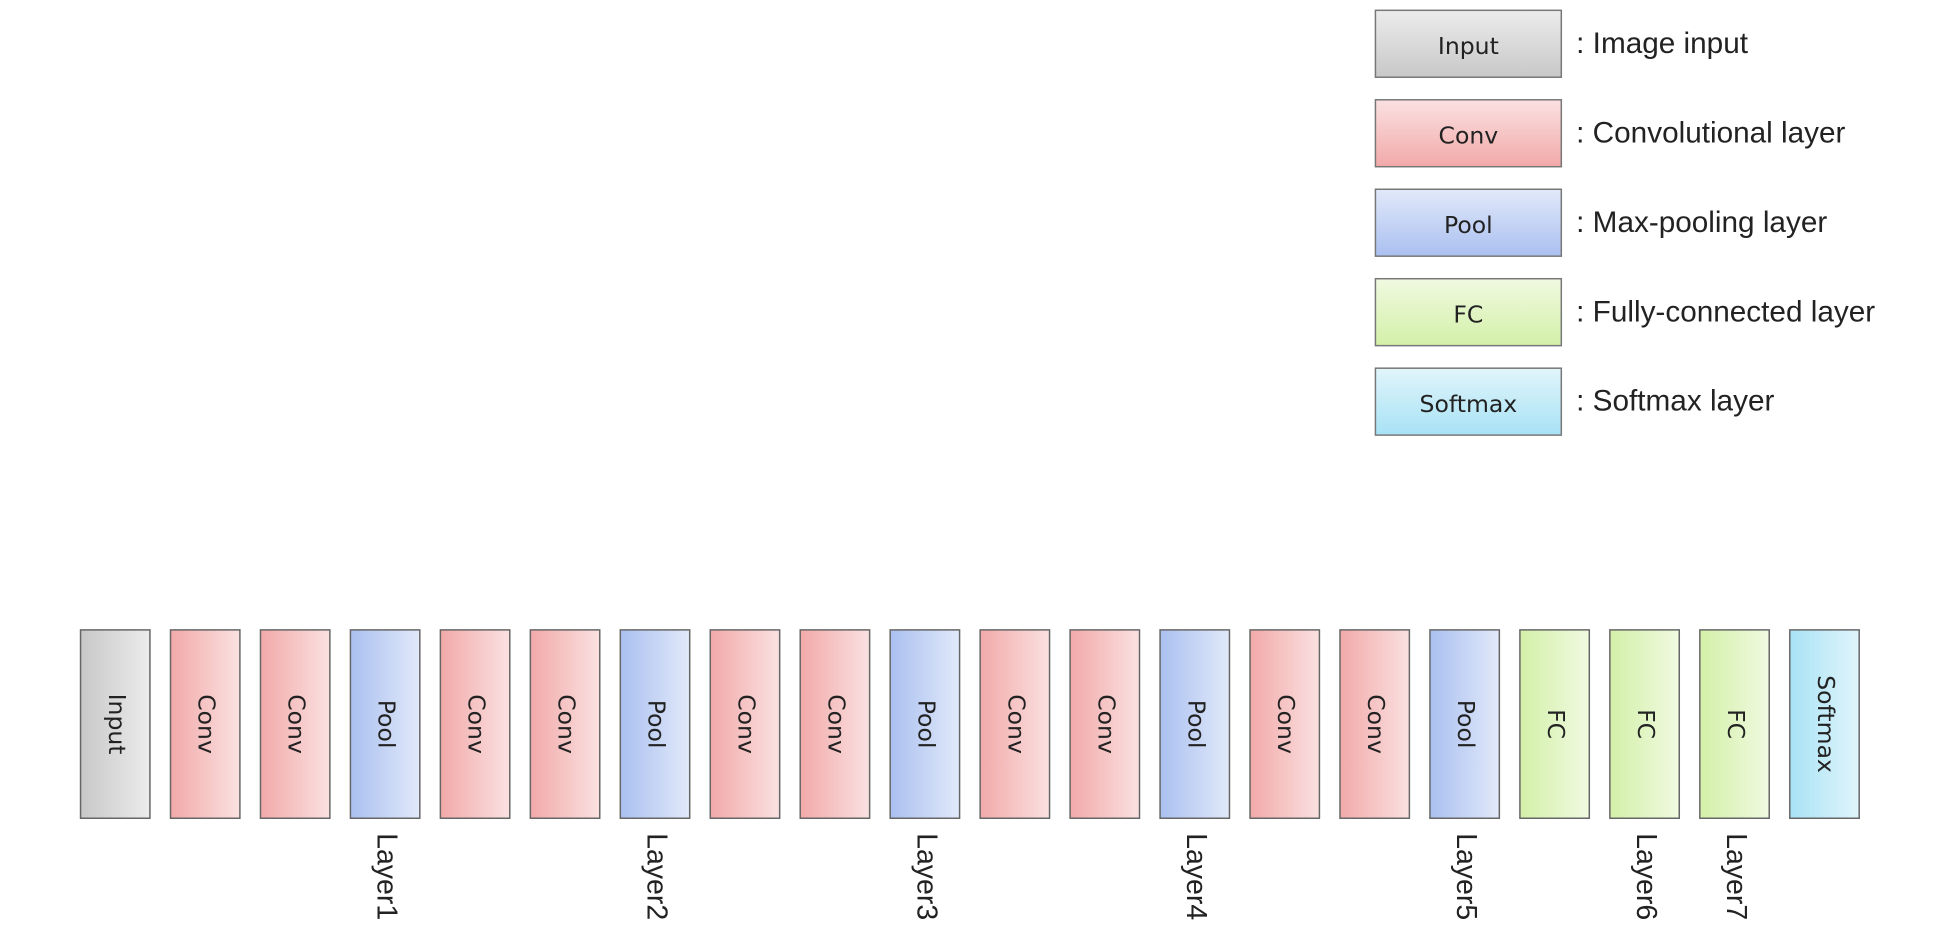  Describe the element at coordinates (1710, 132) in the screenshot. I see `legend-description: : Convolutional layer` at that location.